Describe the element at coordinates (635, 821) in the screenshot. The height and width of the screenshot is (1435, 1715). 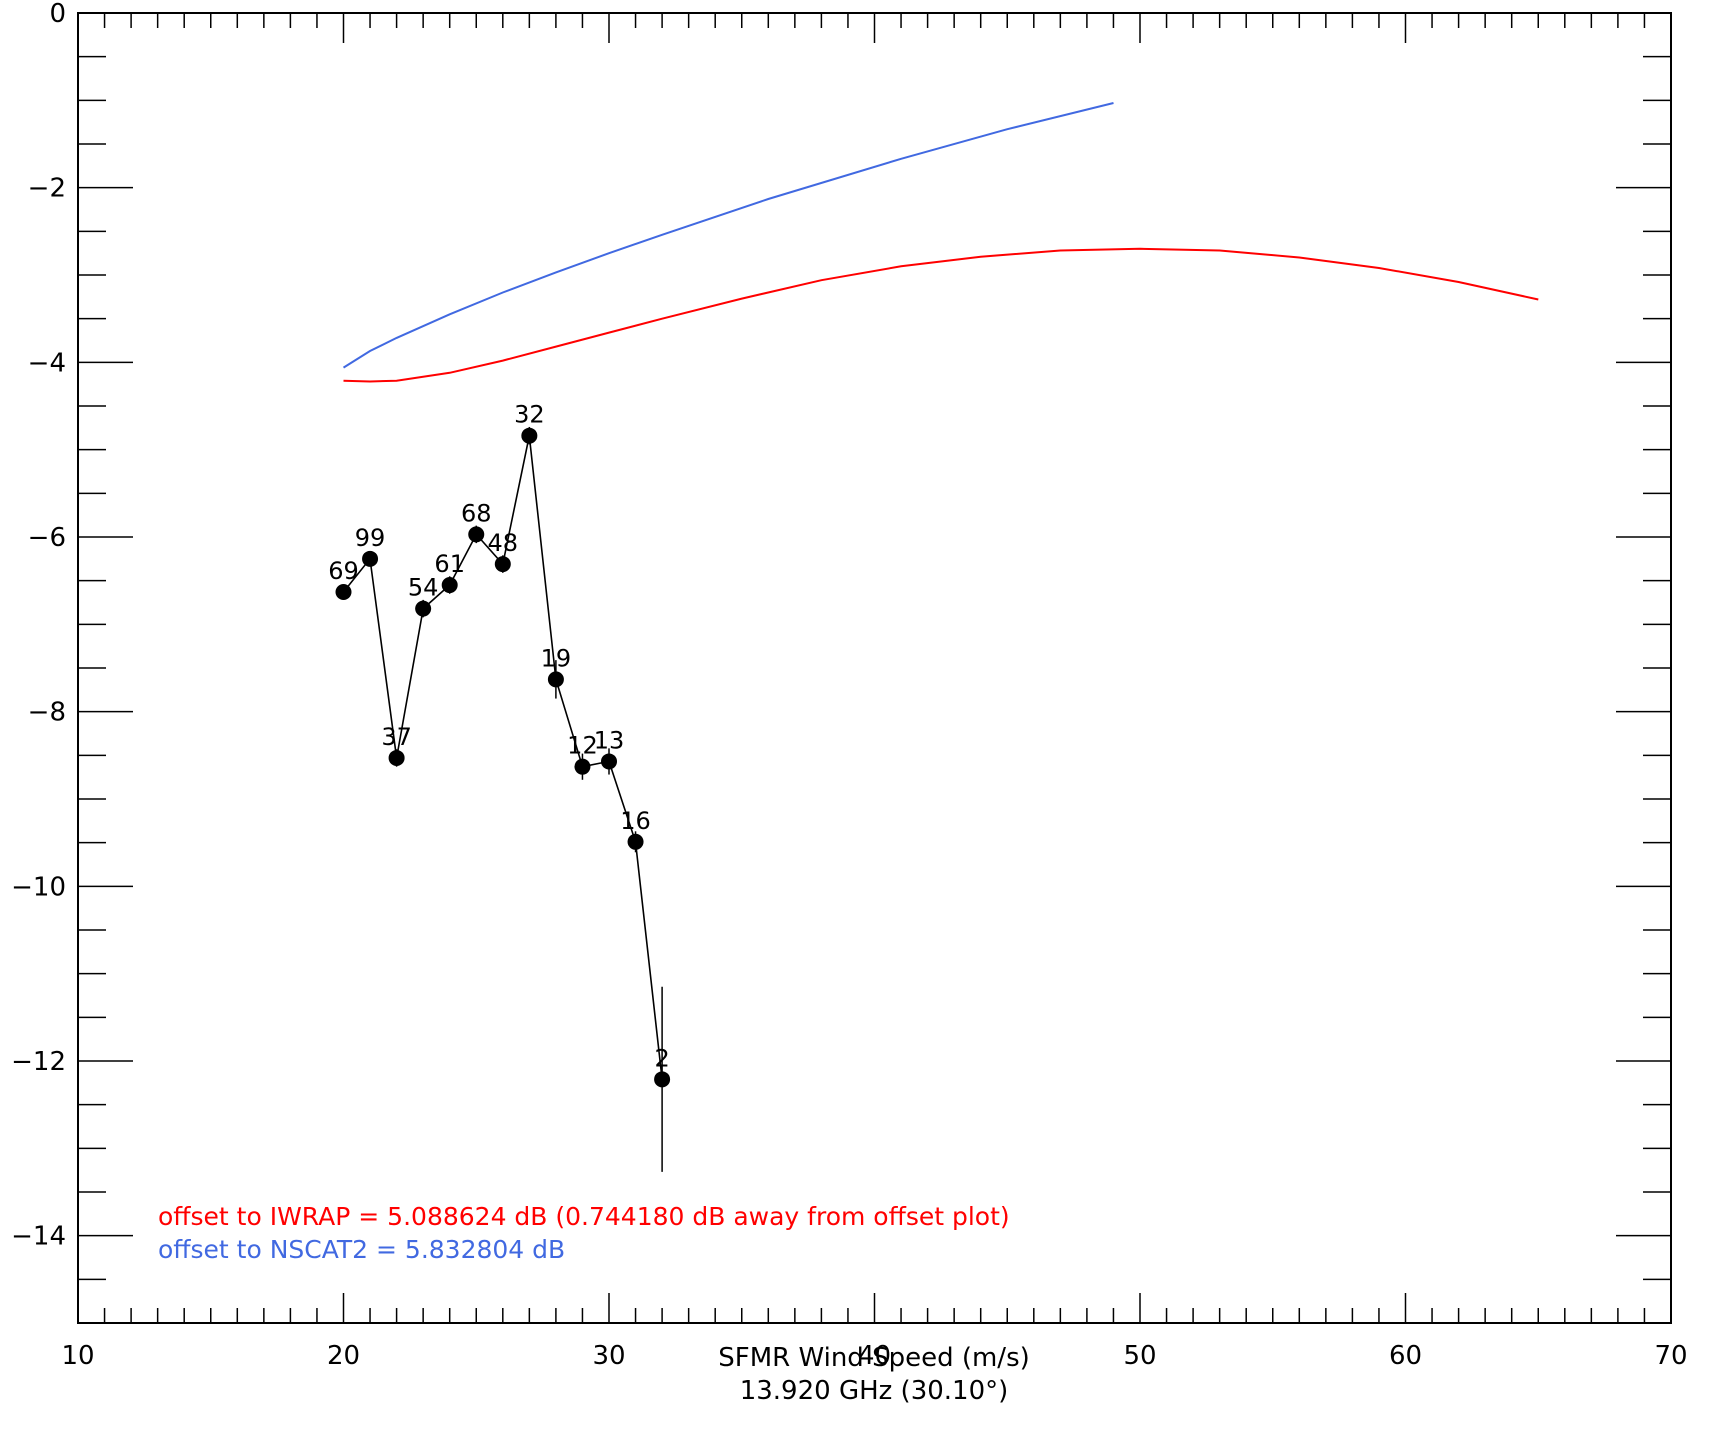
I see `point-count-label: 16` at that location.